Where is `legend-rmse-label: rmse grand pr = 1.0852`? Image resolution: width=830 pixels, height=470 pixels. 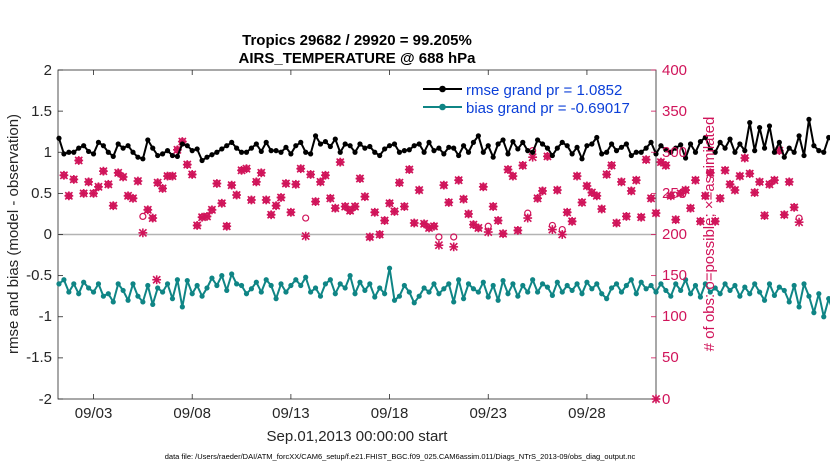 legend-rmse-label: rmse grand pr = 1.0852 is located at coordinates (544, 90).